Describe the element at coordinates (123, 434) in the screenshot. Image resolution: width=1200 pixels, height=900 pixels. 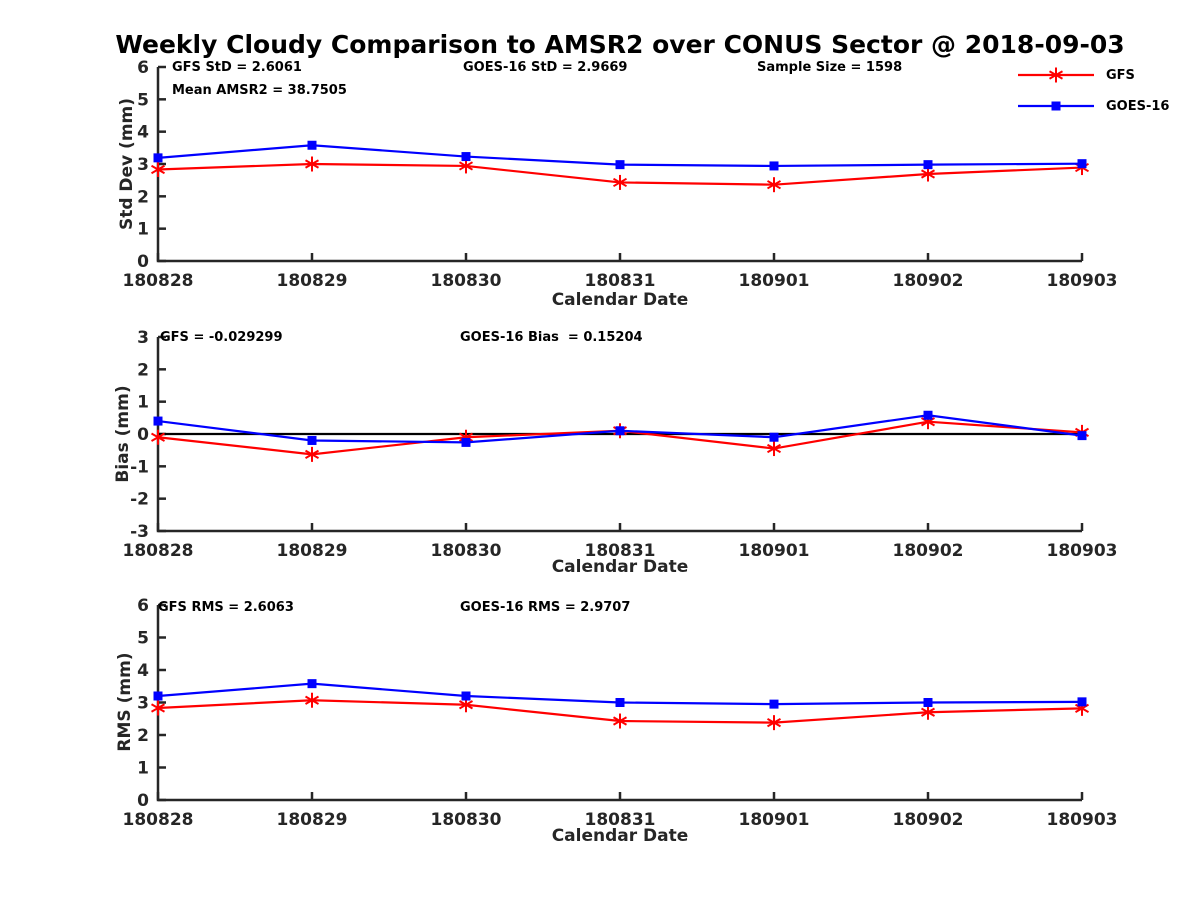
I see `bias-ylabel: Bias (mm)` at that location.